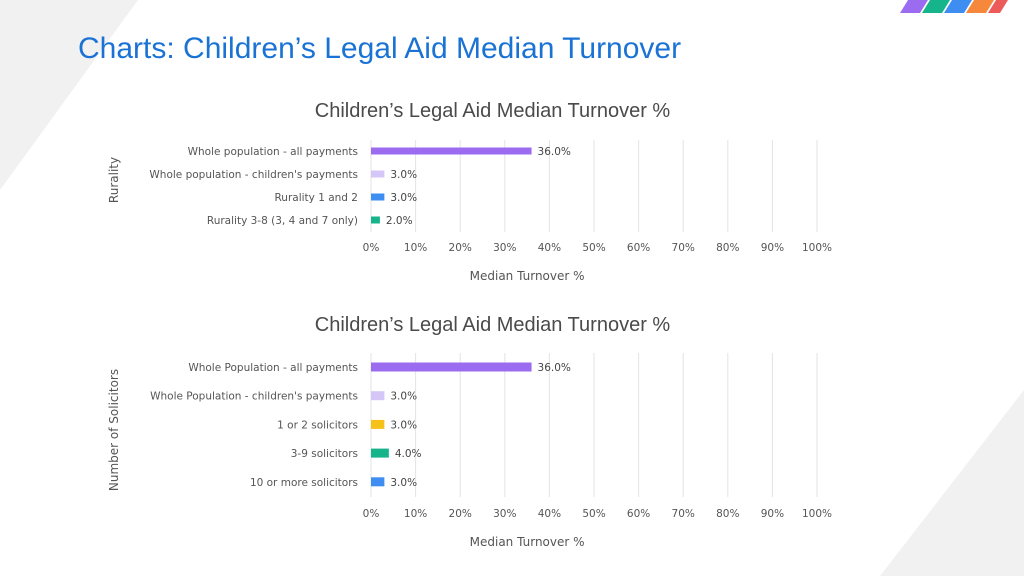  Describe the element at coordinates (273, 368) in the screenshot. I see `category-label: Whole Population - all payments` at that location.